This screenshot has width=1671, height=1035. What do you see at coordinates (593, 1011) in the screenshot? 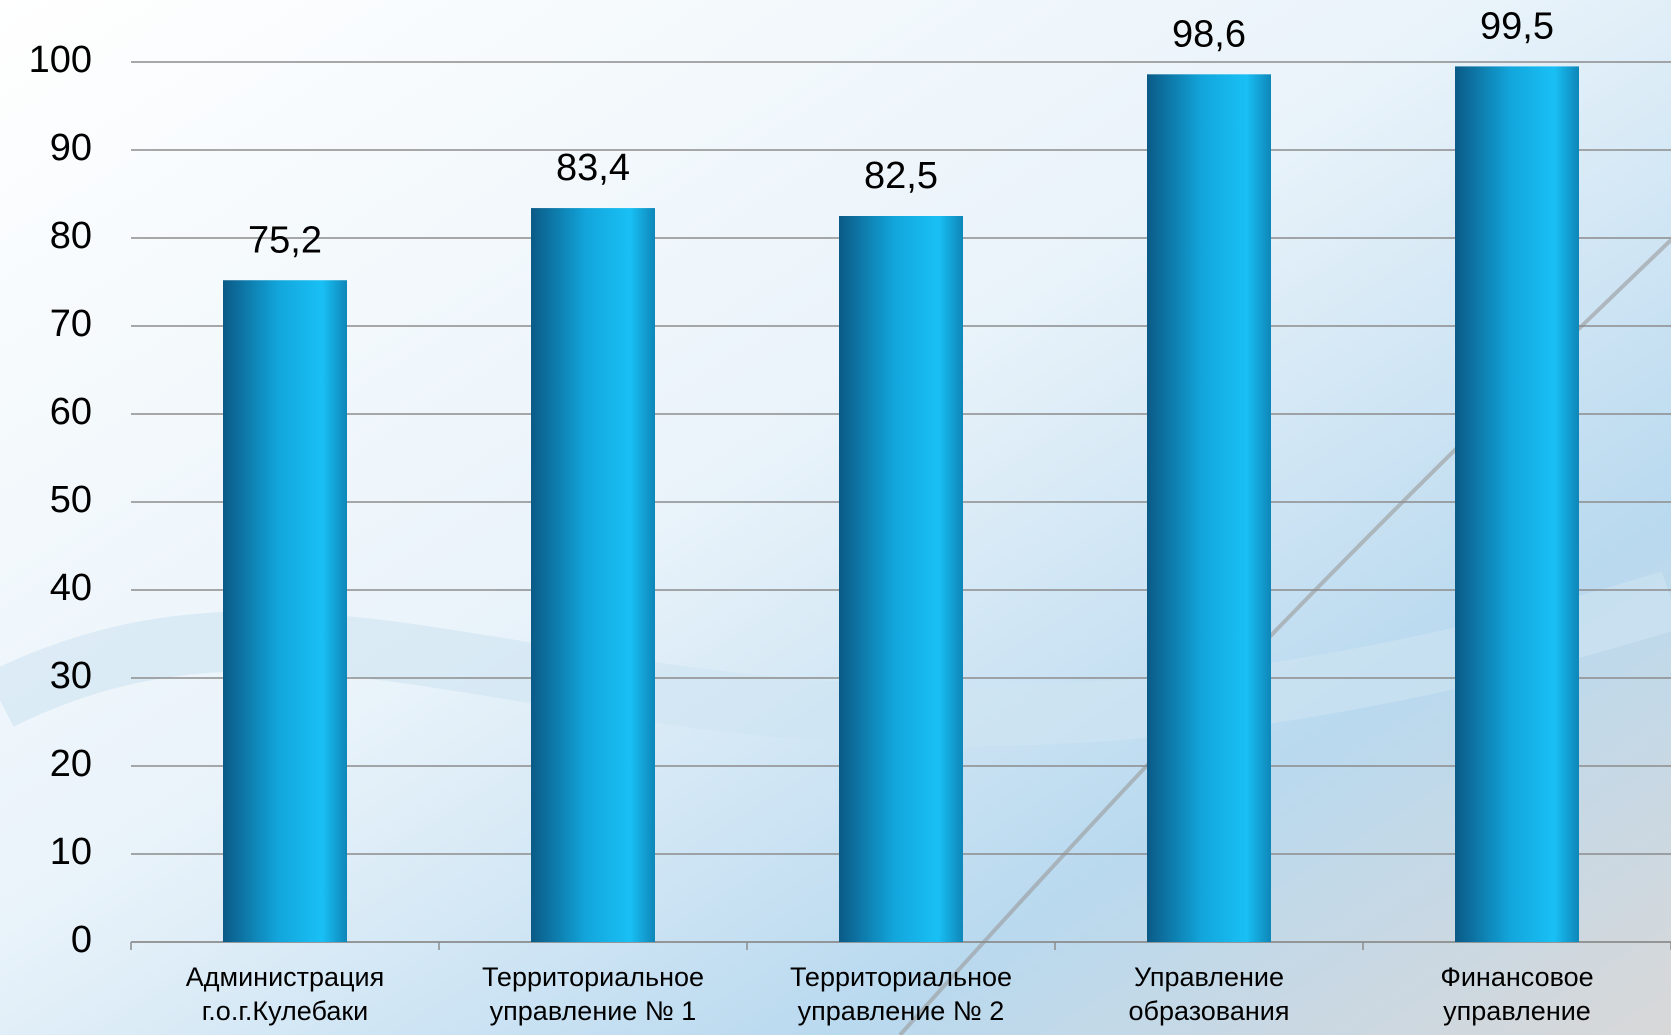
I see `x-tick-label: управление № 1` at bounding box center [593, 1011].